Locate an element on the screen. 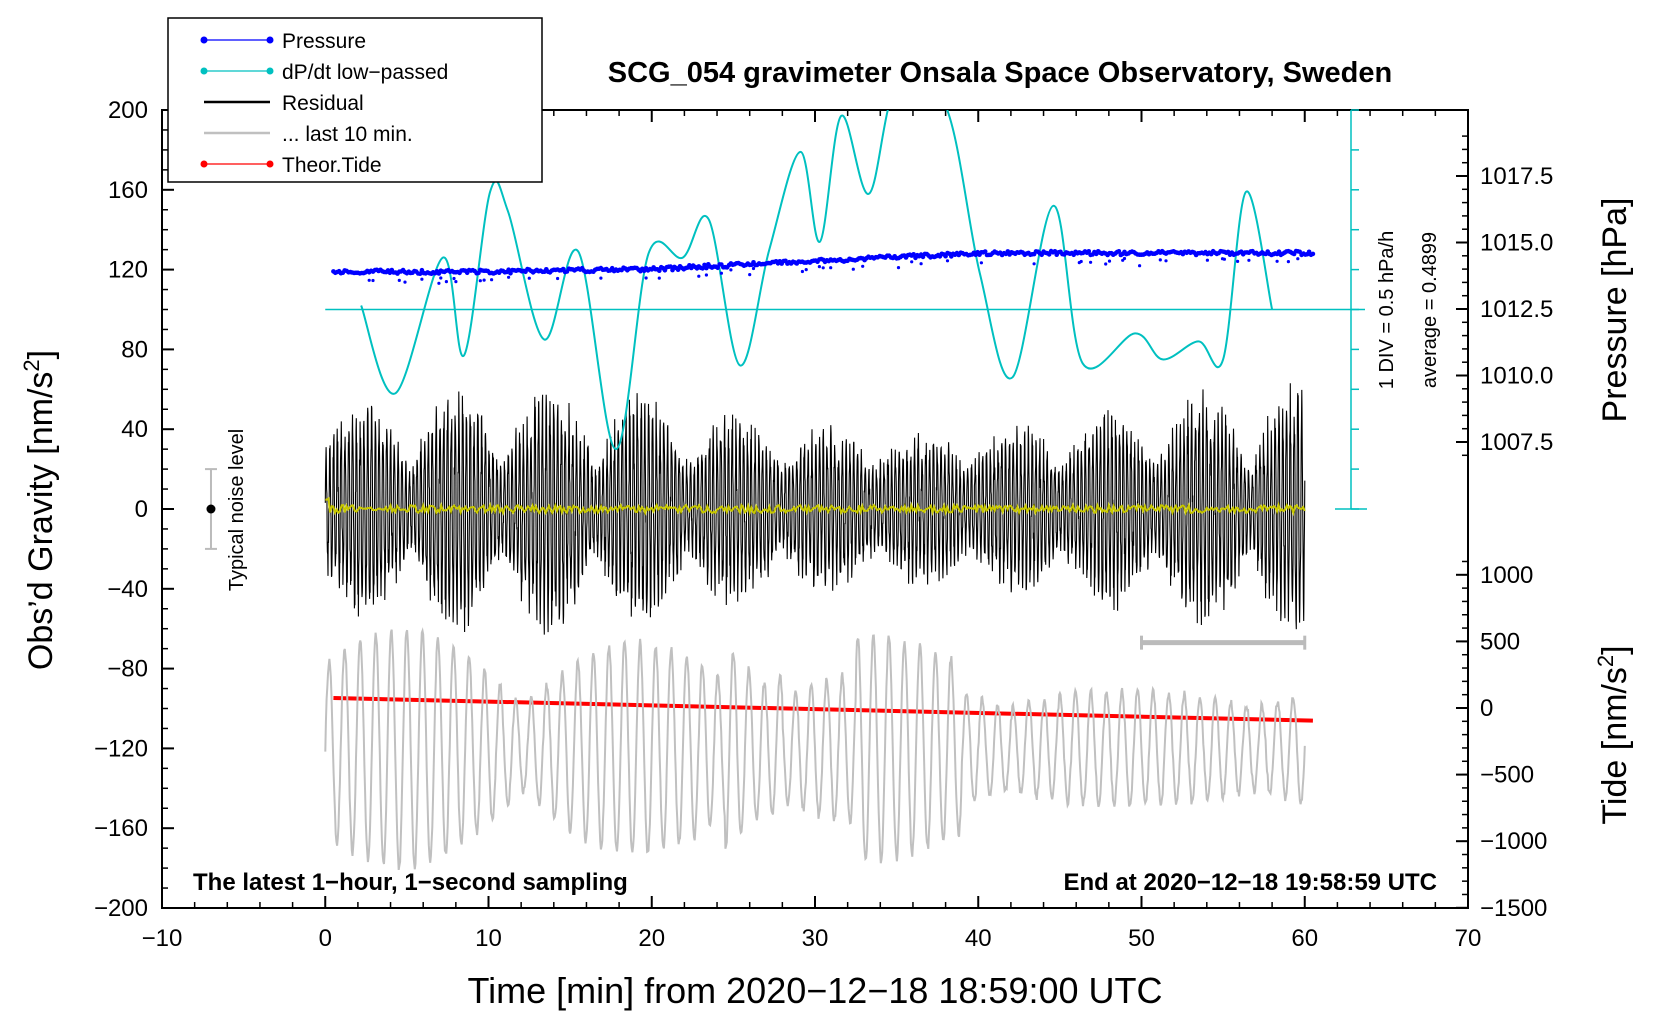 This screenshot has height=1020, width=1660. pressure-tick-label: 1017.5 is located at coordinates (1516, 176).